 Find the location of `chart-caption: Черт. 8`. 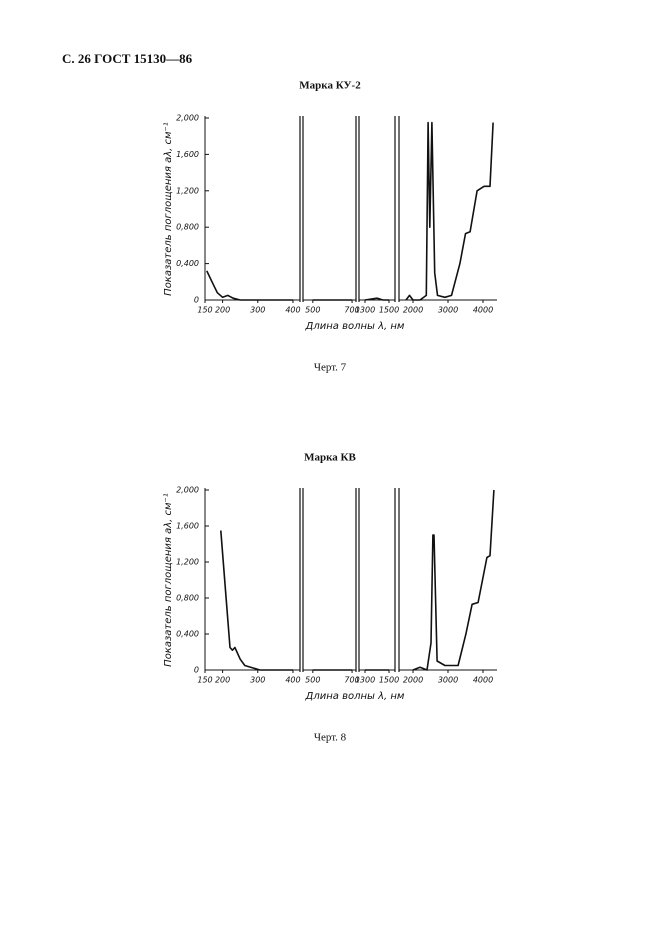

chart-caption: Черт. 8 is located at coordinates (330, 738).